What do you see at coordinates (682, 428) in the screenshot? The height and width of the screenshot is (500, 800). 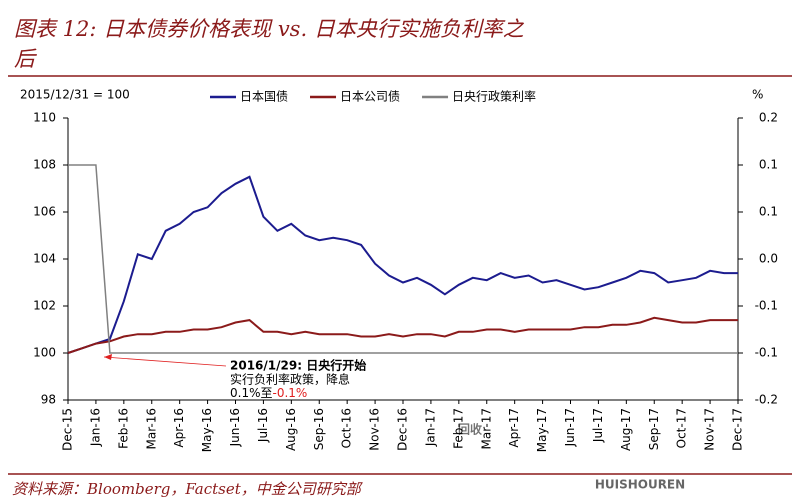 I see `x-tick-label: Oct-17` at bounding box center [682, 428].